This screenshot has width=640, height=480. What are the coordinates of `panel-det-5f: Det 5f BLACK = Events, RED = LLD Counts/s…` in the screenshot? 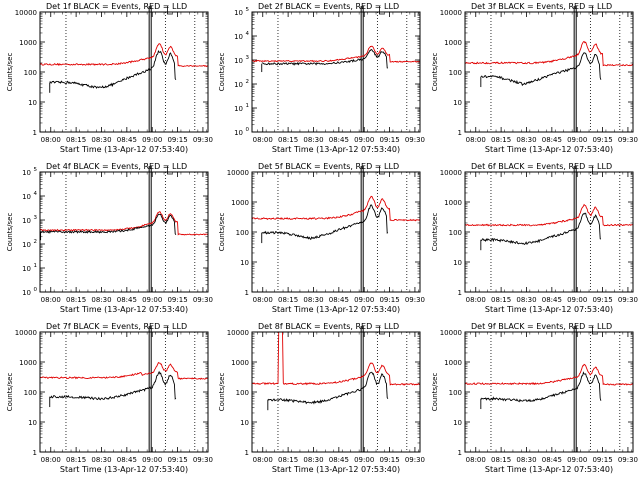 It's located at (321, 238).